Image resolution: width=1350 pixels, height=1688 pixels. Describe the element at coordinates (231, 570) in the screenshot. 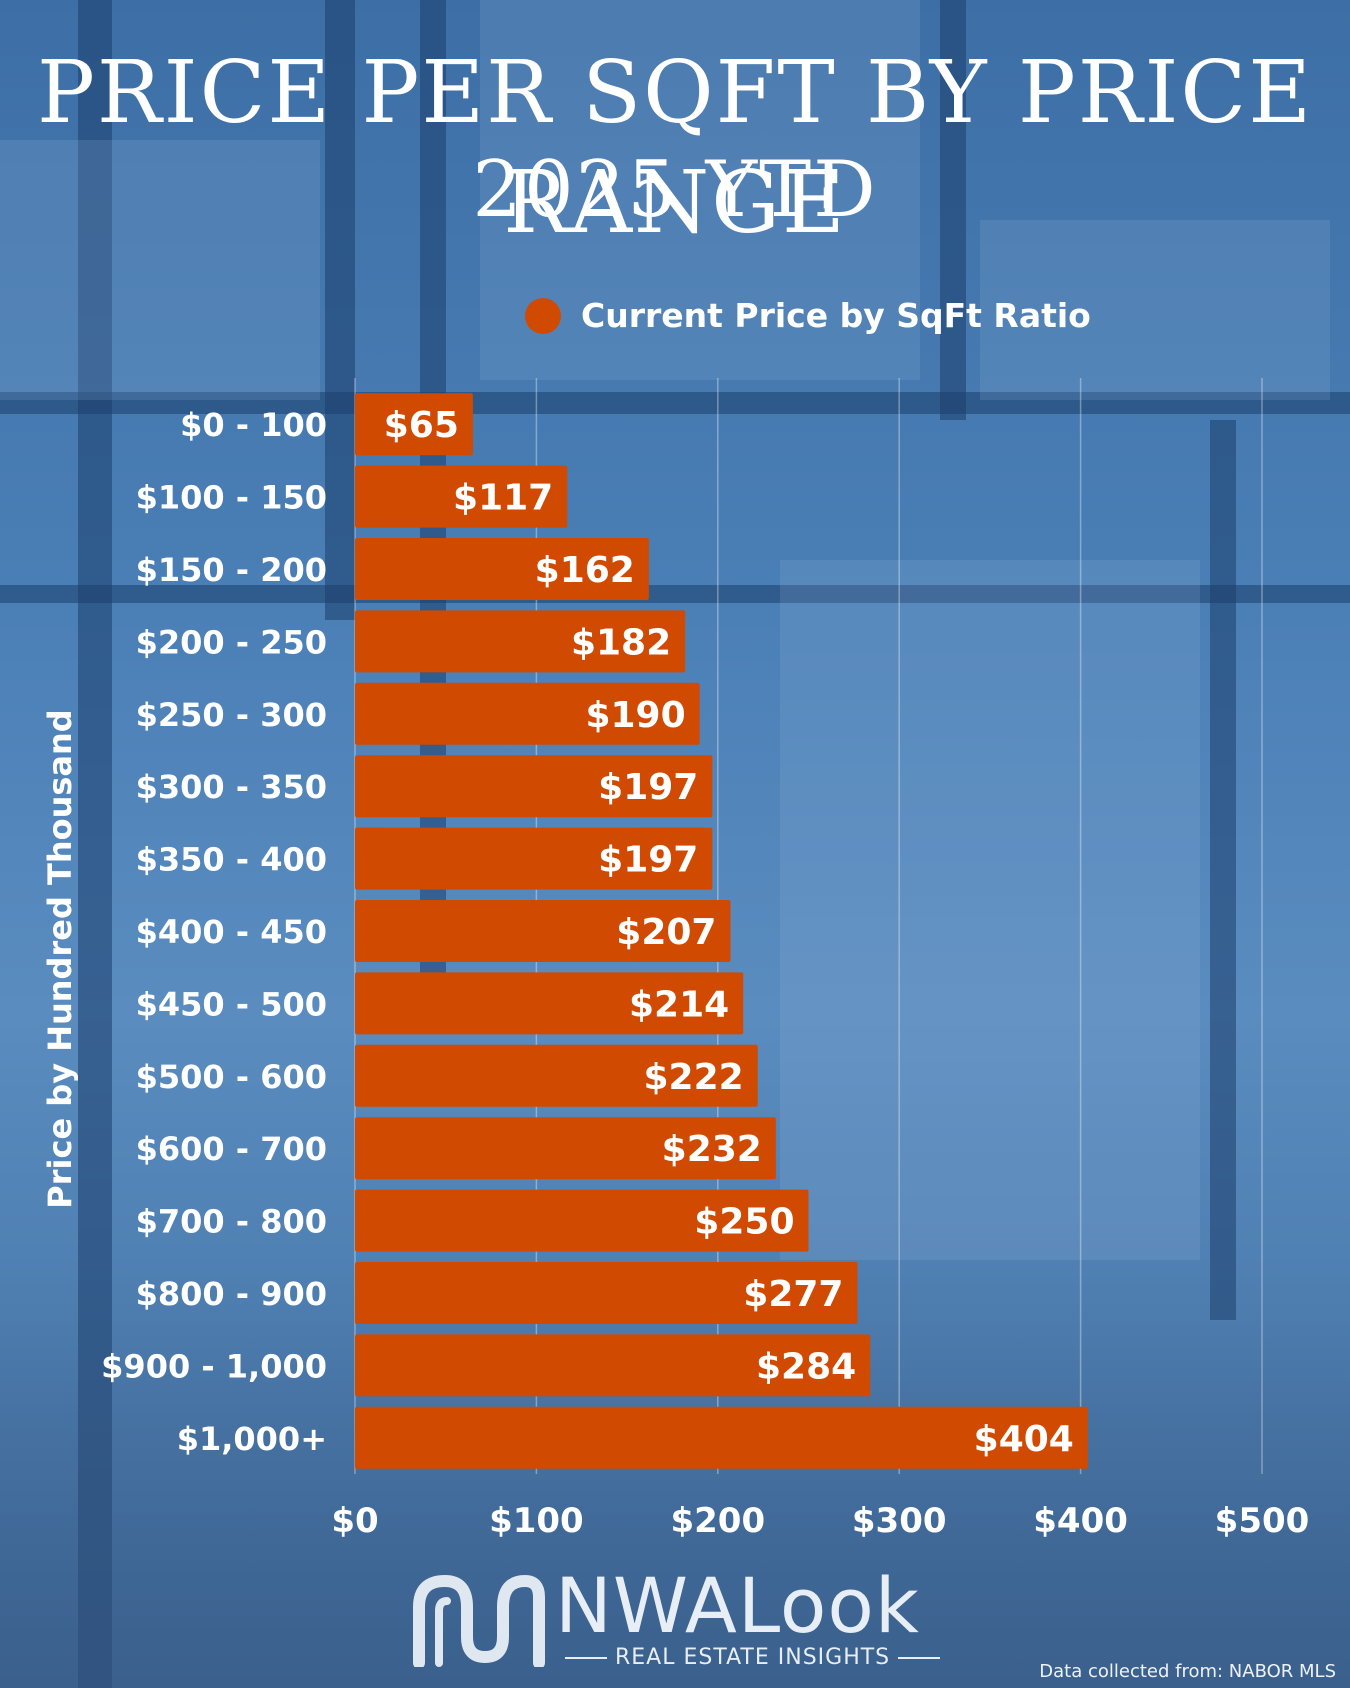

I see `category-label: $150 - 200` at that location.